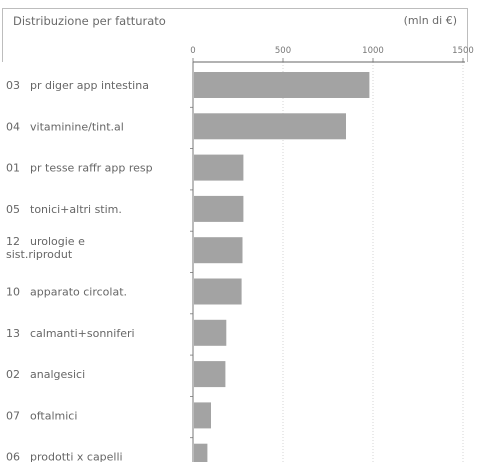  What do you see at coordinates (57, 374) in the screenshot?
I see `category-label: analgesici` at bounding box center [57, 374].